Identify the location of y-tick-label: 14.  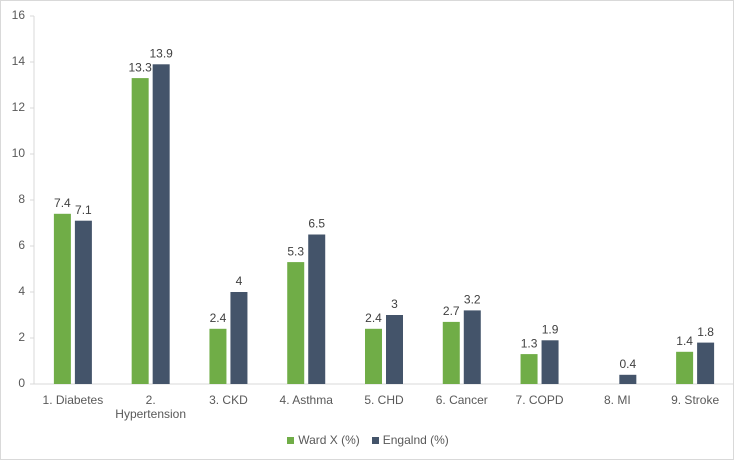
(19, 61).